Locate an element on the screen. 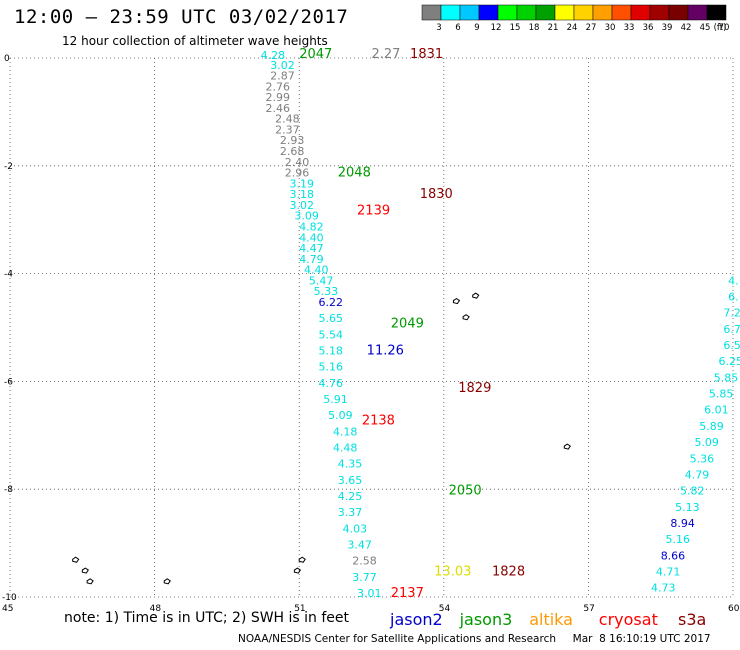 This screenshot has width=740, height=650. x-tick-label: 57 is located at coordinates (588, 609).